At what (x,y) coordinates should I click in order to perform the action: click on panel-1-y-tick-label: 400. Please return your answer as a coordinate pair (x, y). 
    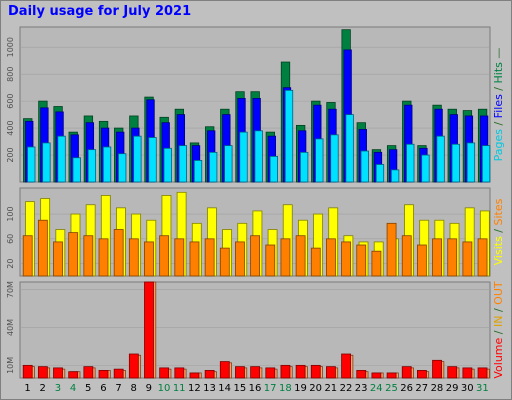
    Looking at the image, I should click on (10, 127).